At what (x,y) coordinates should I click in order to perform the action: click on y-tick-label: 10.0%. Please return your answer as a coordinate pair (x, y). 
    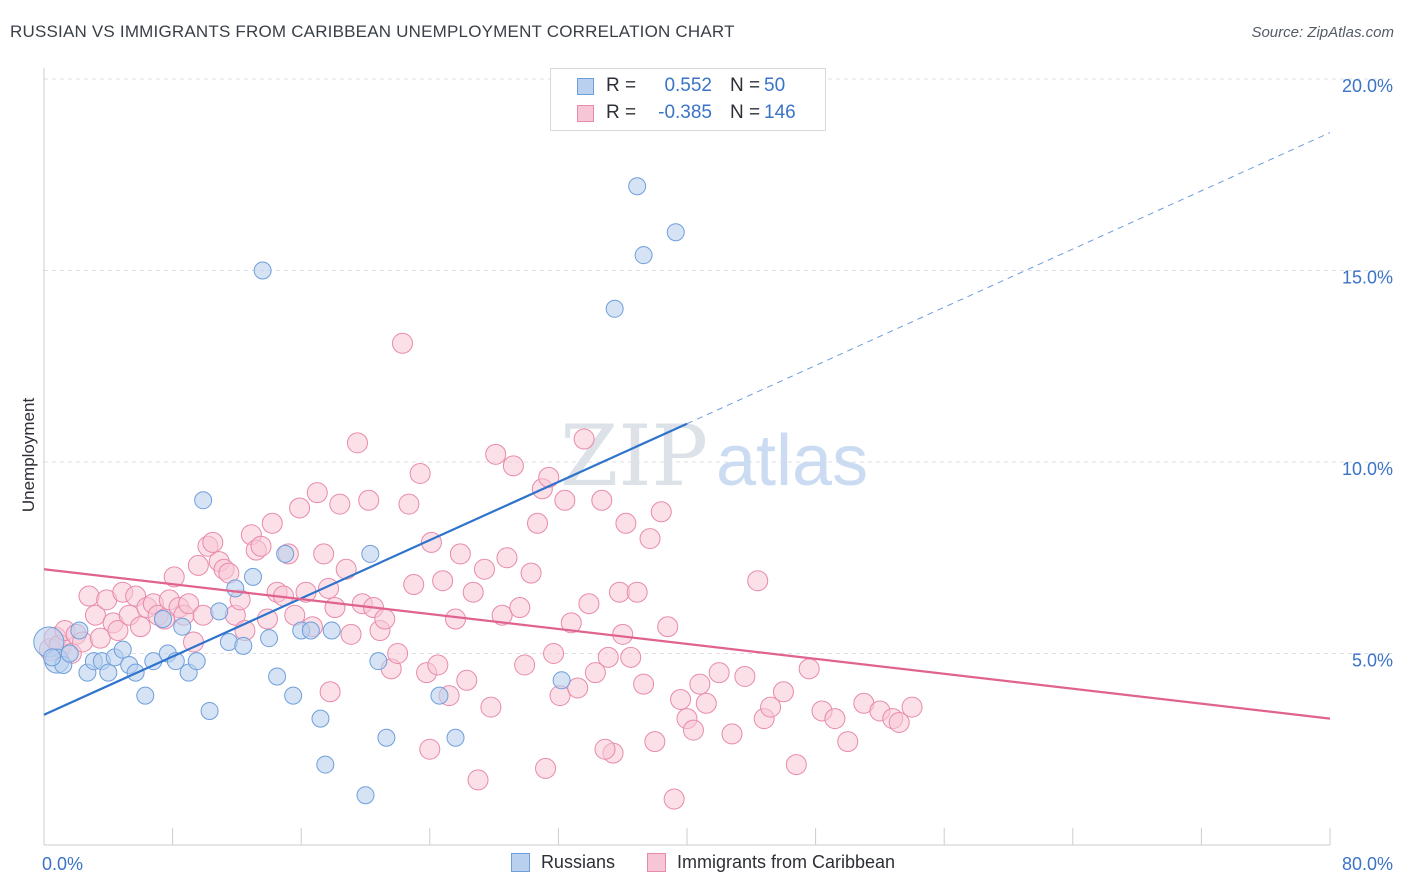
    Looking at the image, I should click on (1367, 469).